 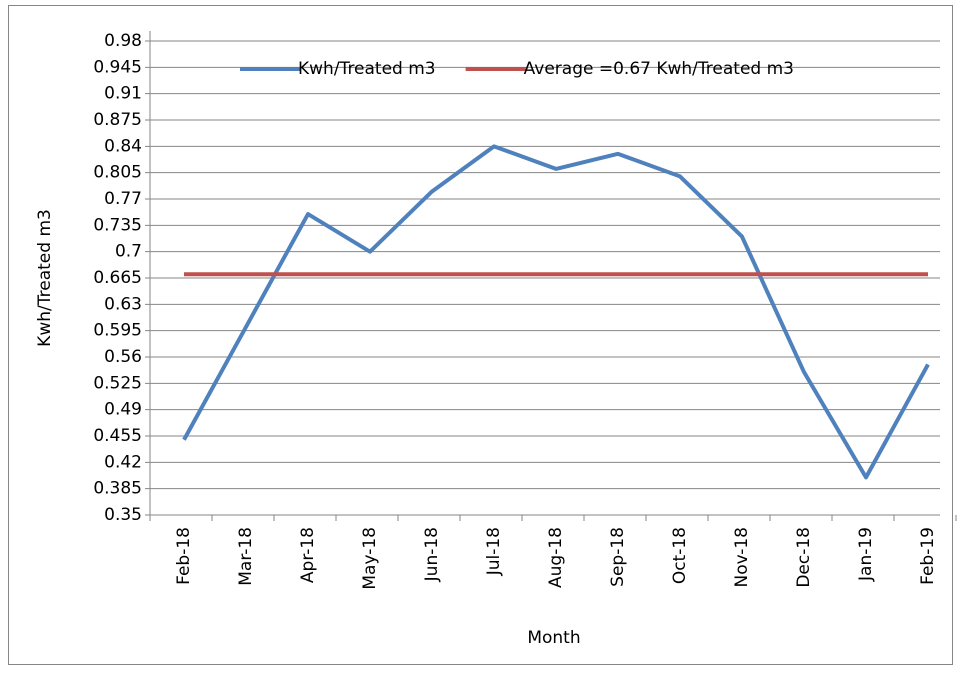 I want to click on legend-label: Kwh/Treated m3, so click(x=367, y=69).